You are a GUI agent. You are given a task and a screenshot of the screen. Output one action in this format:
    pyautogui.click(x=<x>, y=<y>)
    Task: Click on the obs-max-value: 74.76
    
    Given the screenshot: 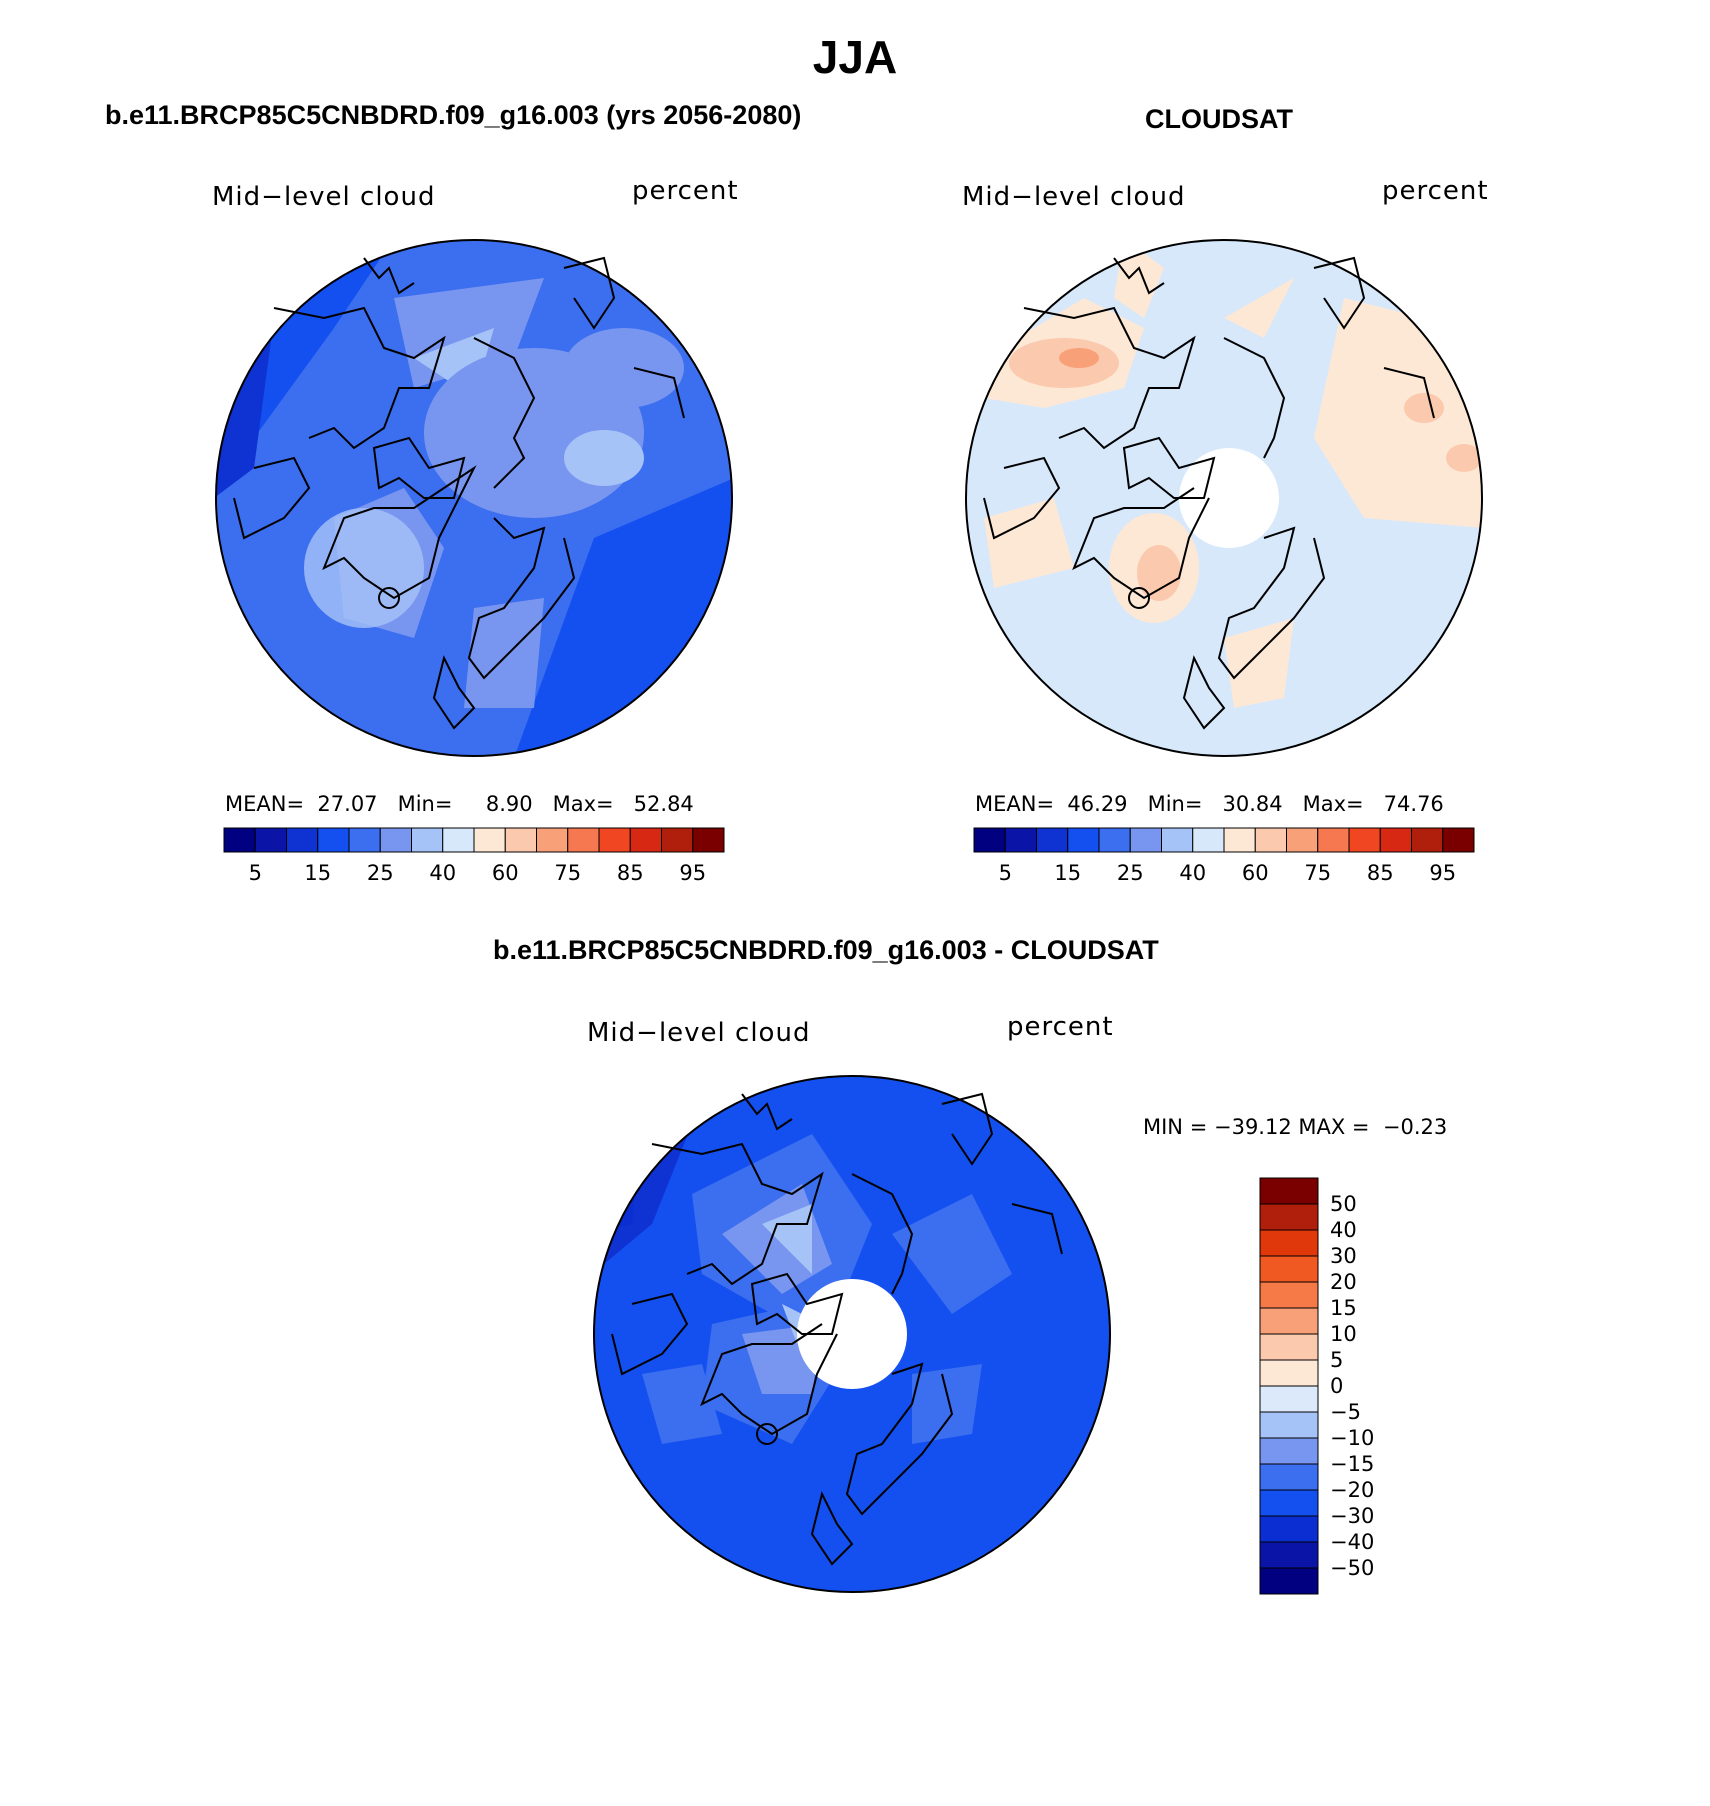 What is the action you would take?
    pyautogui.click(x=1413, y=804)
    